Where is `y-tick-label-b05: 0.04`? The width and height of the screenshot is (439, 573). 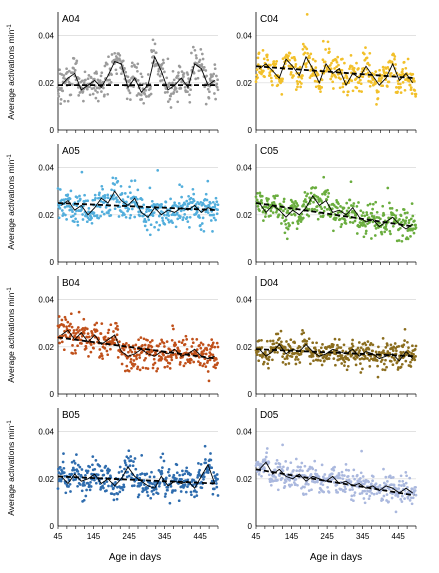
y-tick-label-b05: 0.04 is located at coordinates (46, 432).